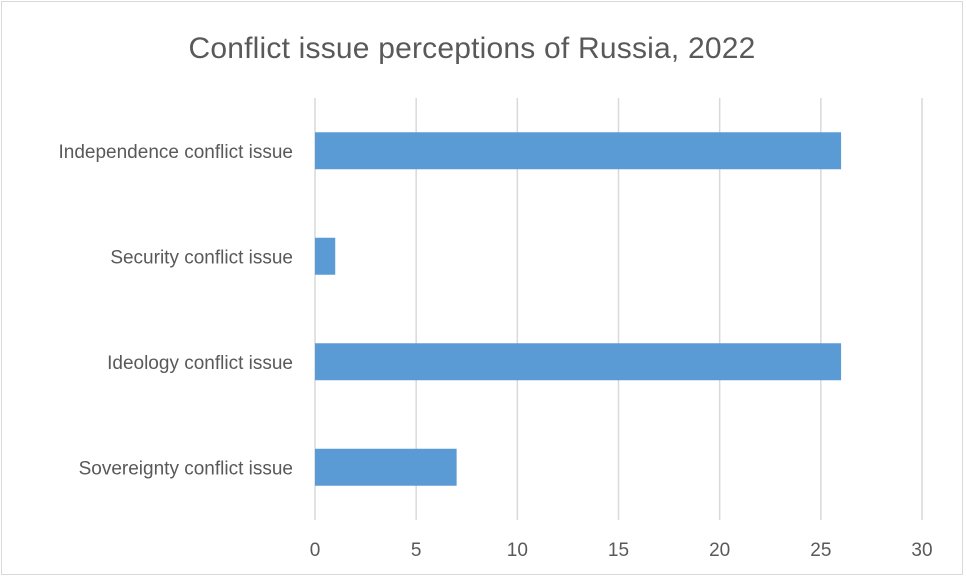  Describe the element at coordinates (325, 256) in the screenshot. I see `bar-security-conflict-issue` at that location.